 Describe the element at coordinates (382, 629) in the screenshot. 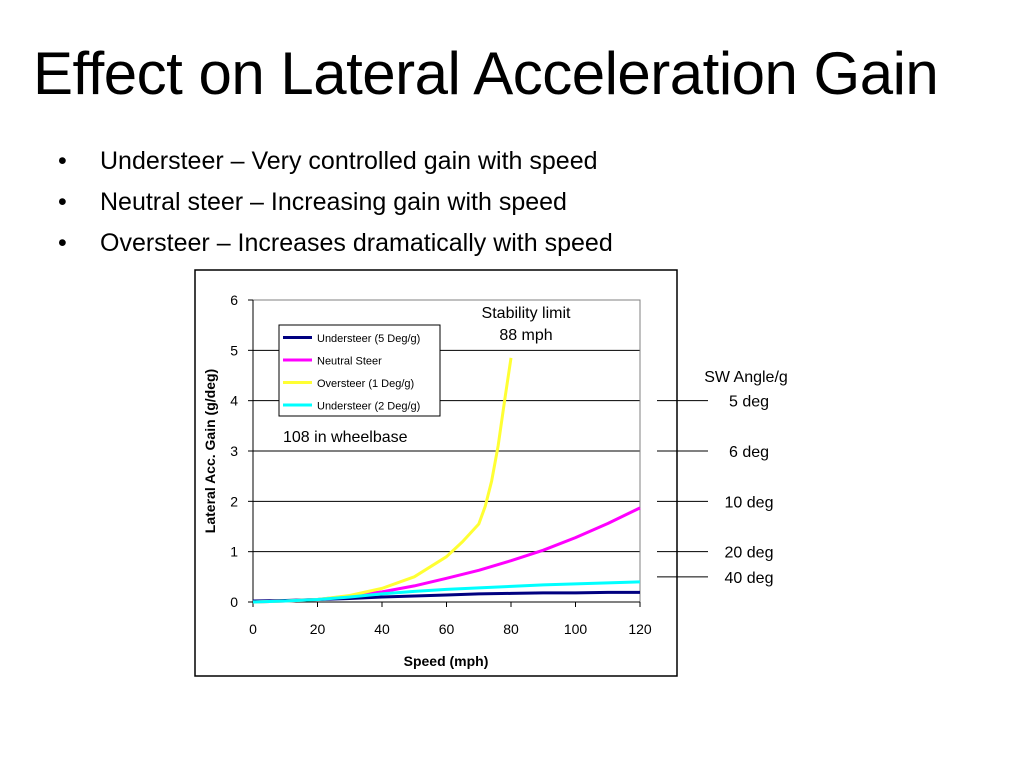

I see `x-tick-label: 40` at that location.